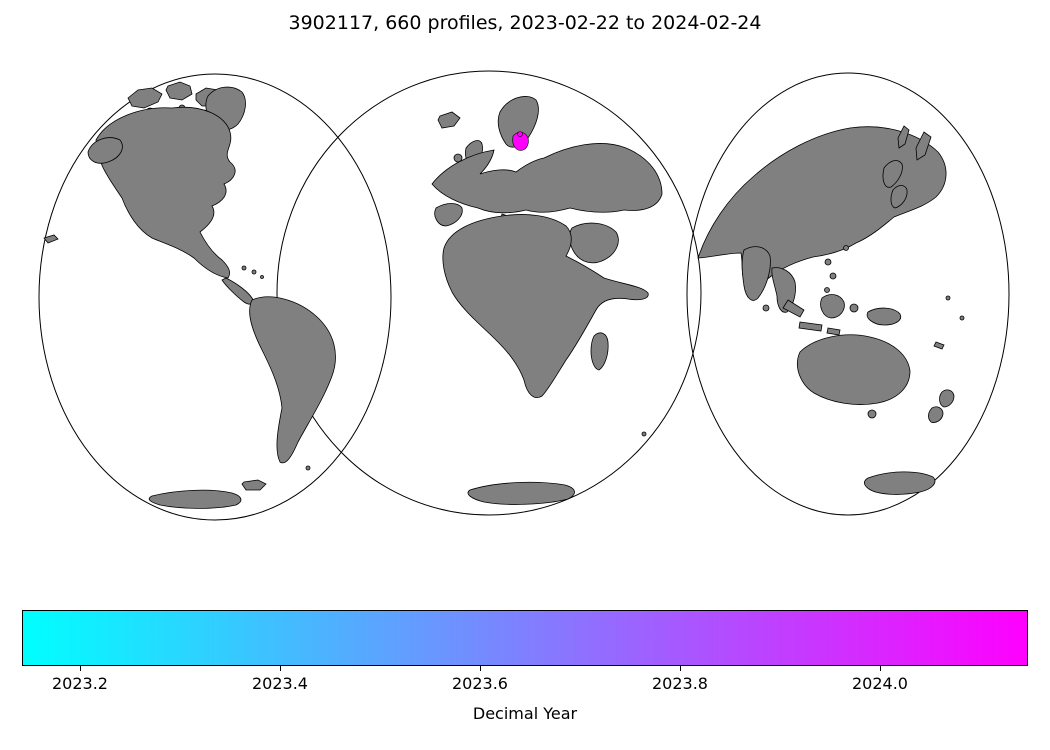  What do you see at coordinates (195, 499) in the screenshot?
I see `antarctica-west` at bounding box center [195, 499].